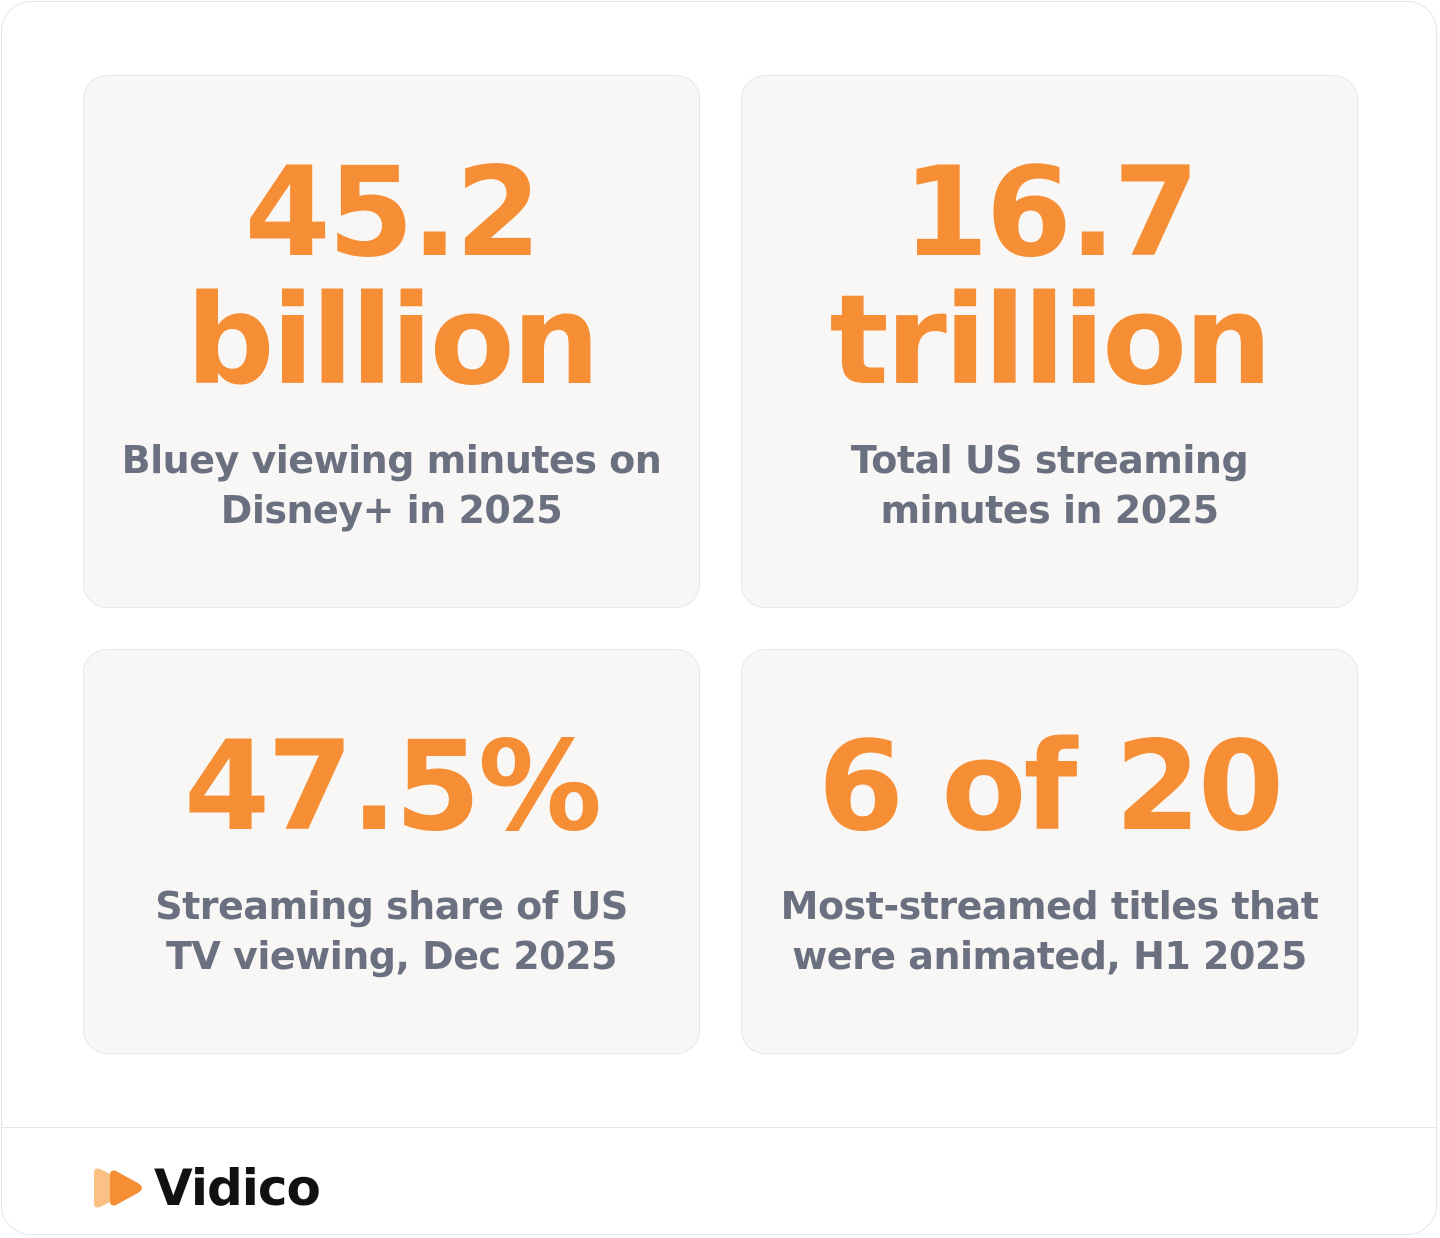  I want to click on stat-description-line: Bluey viewing minutes on, so click(391, 459).